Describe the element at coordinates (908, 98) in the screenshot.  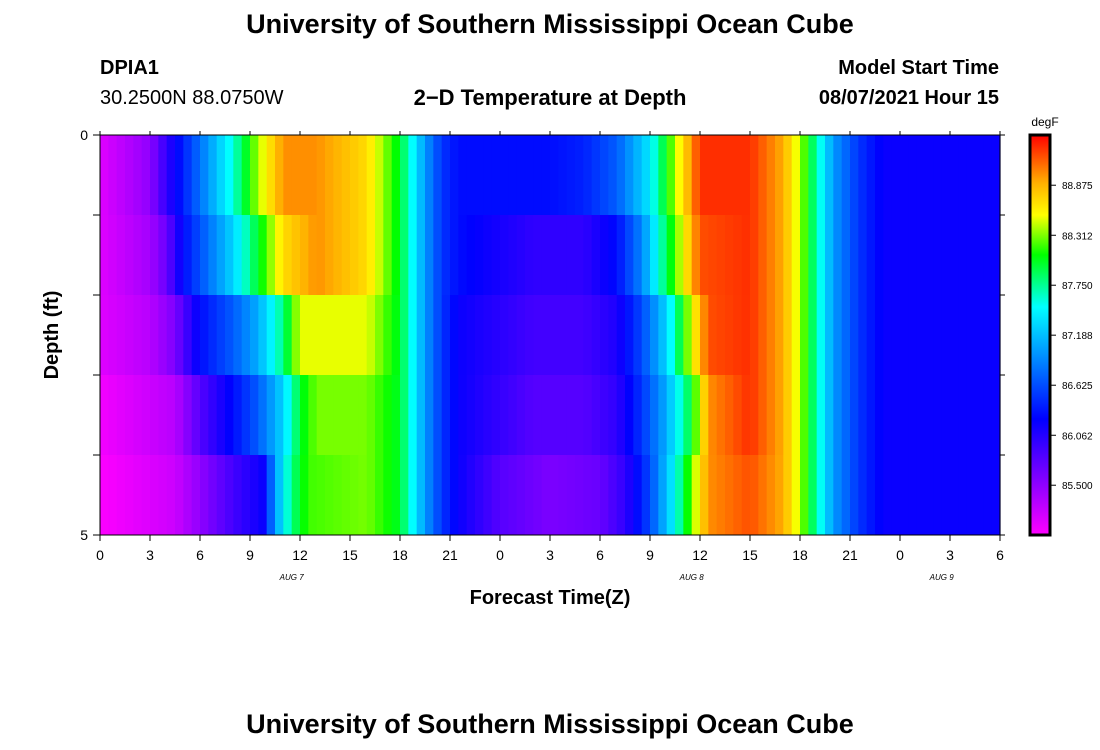
I see `model-start-time: 08/07/2021 Hour 15` at that location.